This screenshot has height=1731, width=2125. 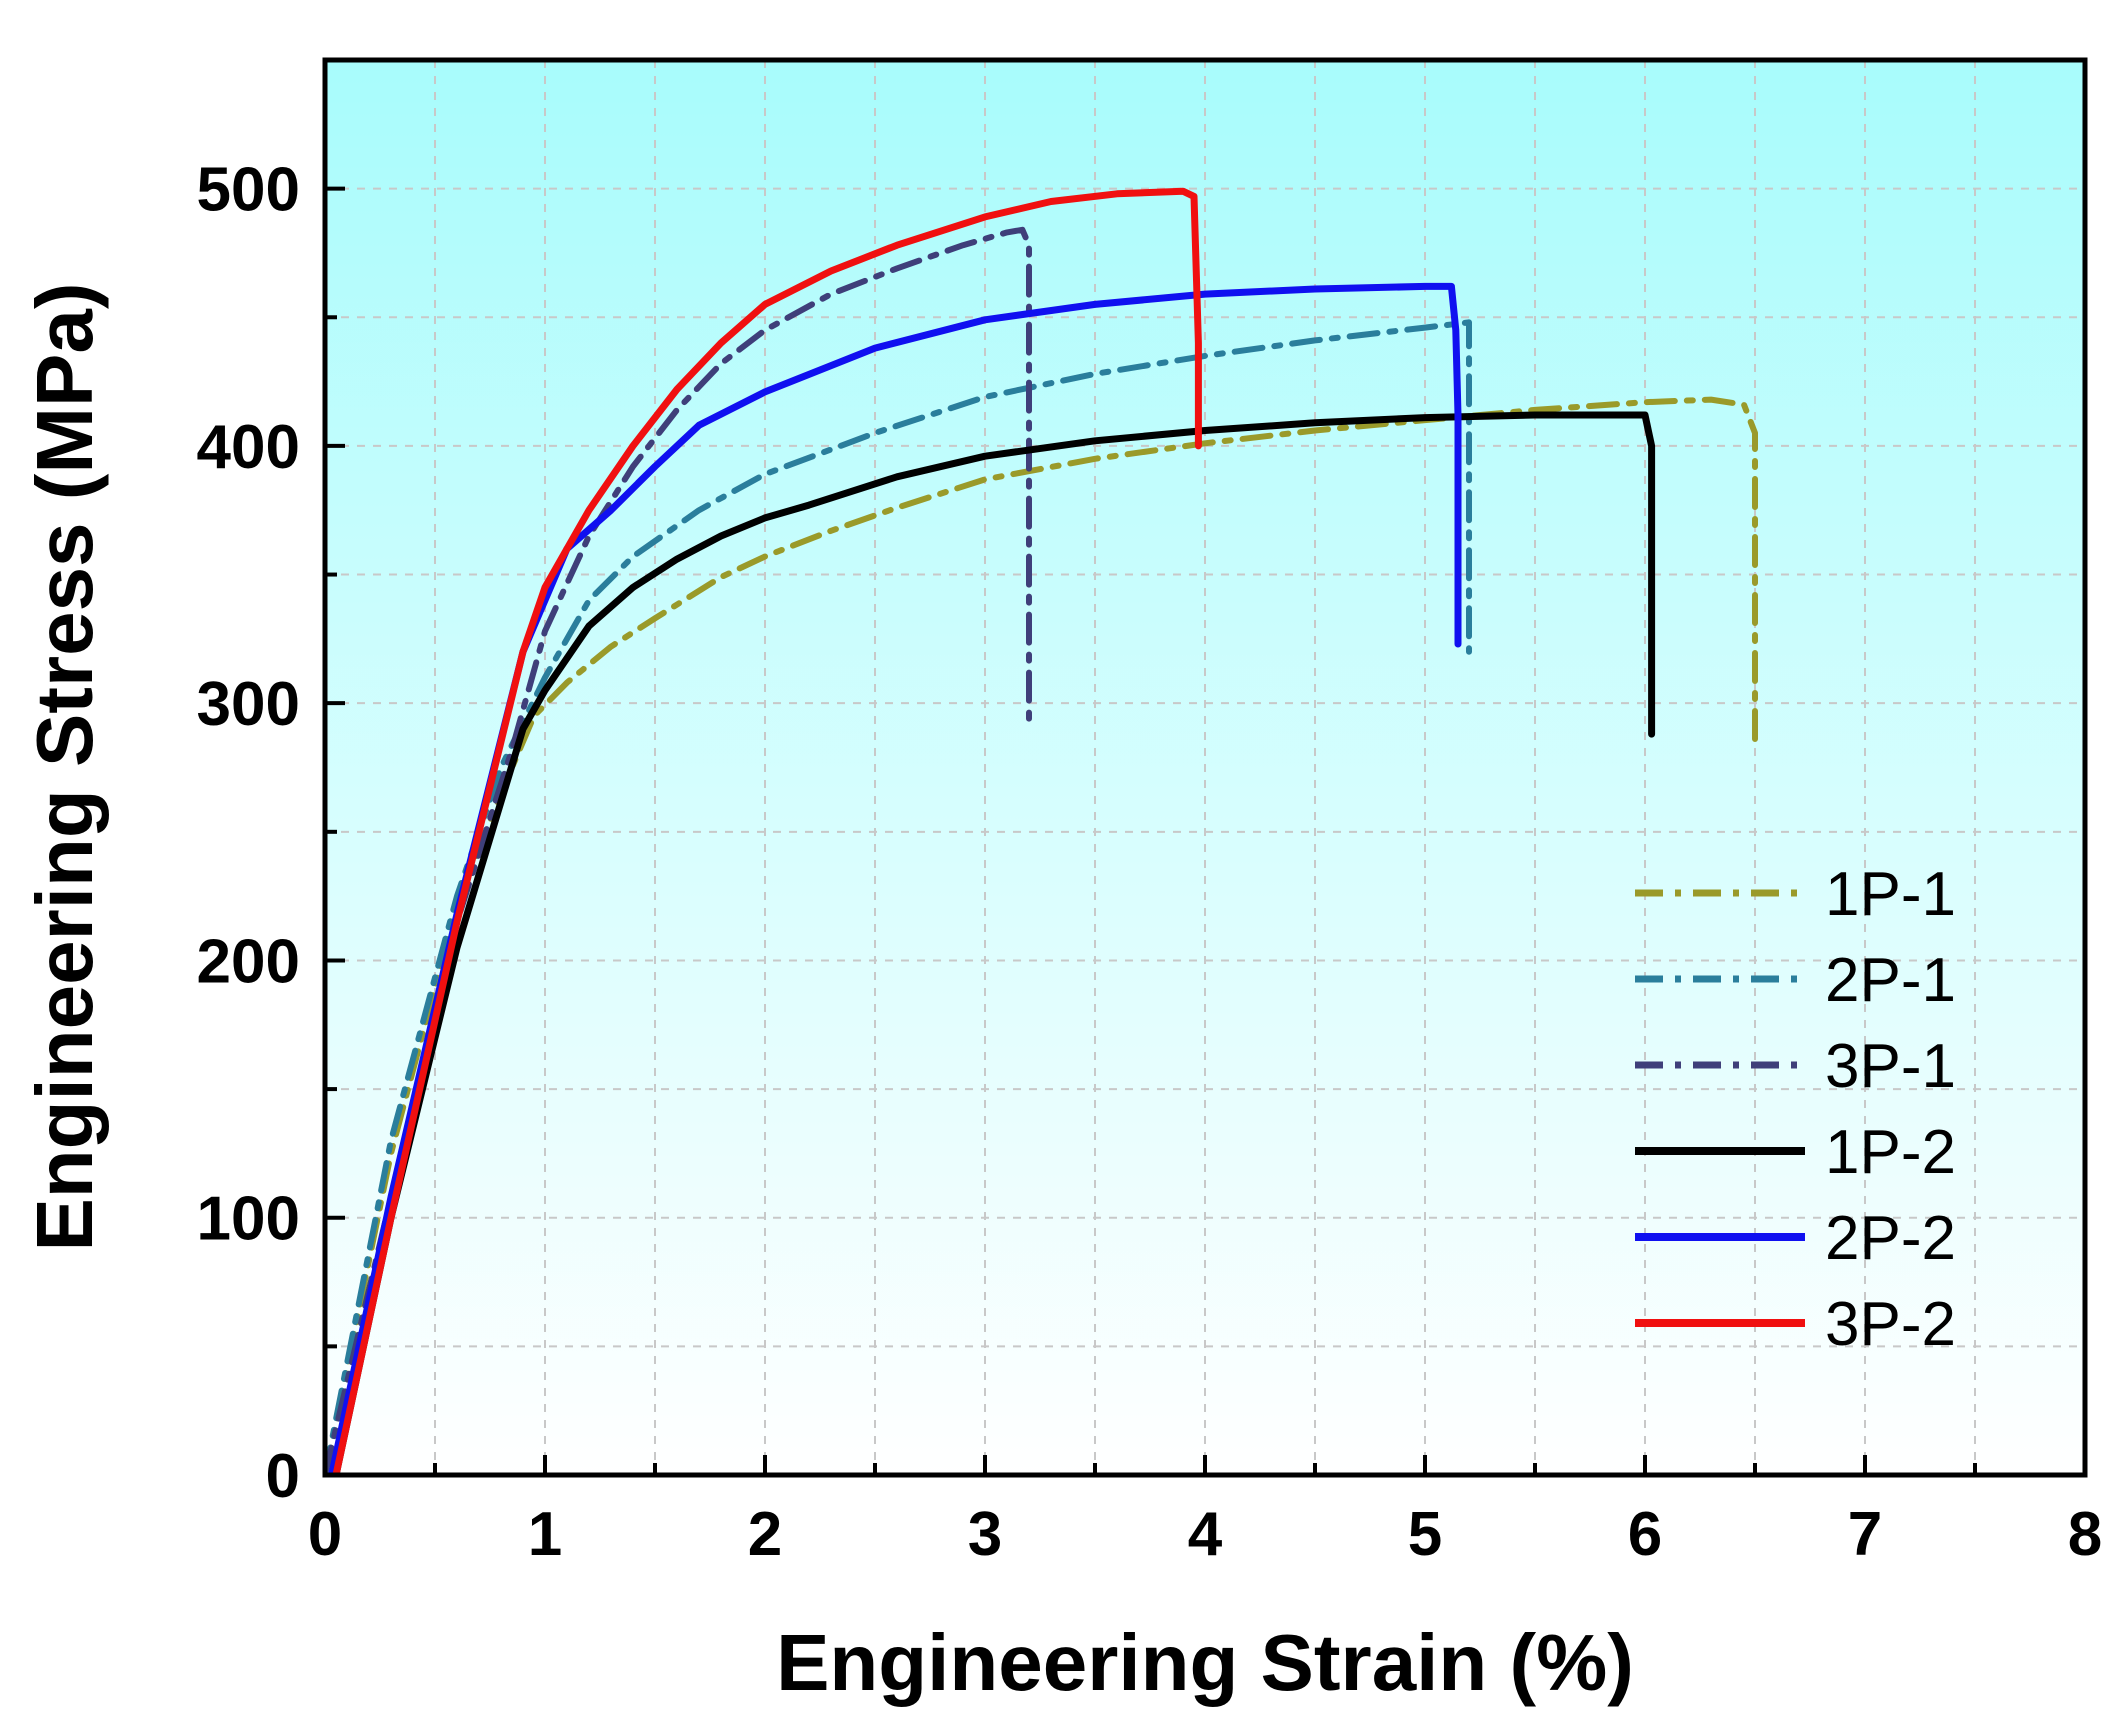 I want to click on legend: 1P-1 2P-1 3P-1 1P-2 2P-2 3P-2, so click(x=1795, y=1109).